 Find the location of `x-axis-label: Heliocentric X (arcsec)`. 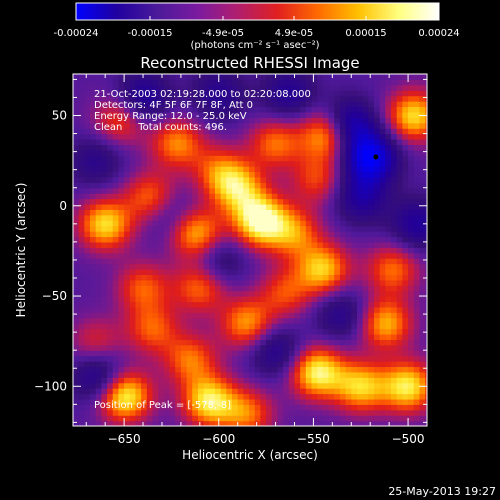

x-axis-label: Heliocentric X (arcsec) is located at coordinates (250, 455).